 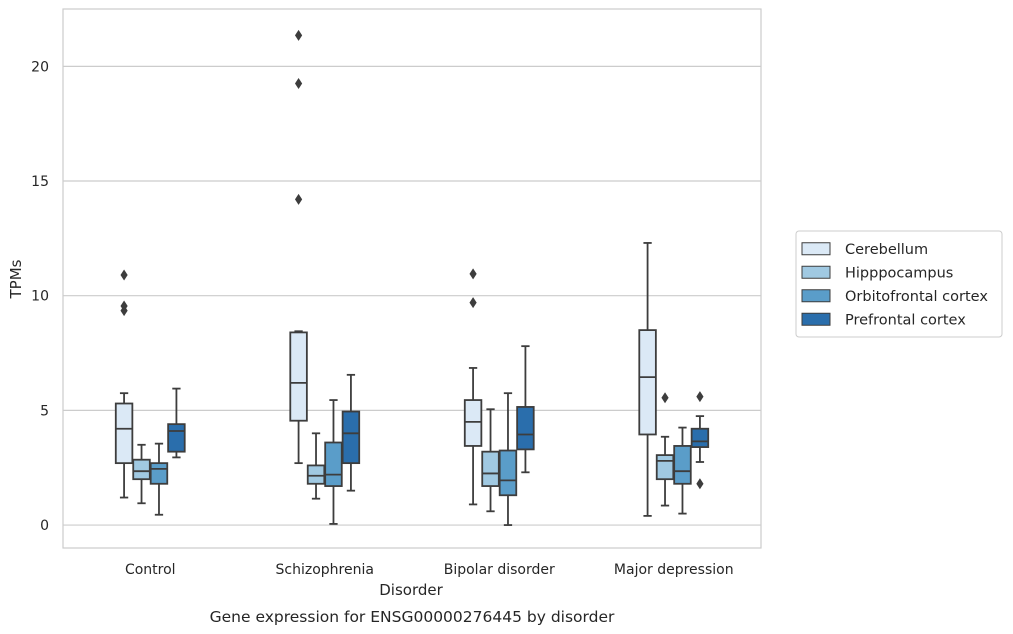 What do you see at coordinates (905, 320) in the screenshot?
I see `legend-label: Prefrontal cortex` at bounding box center [905, 320].